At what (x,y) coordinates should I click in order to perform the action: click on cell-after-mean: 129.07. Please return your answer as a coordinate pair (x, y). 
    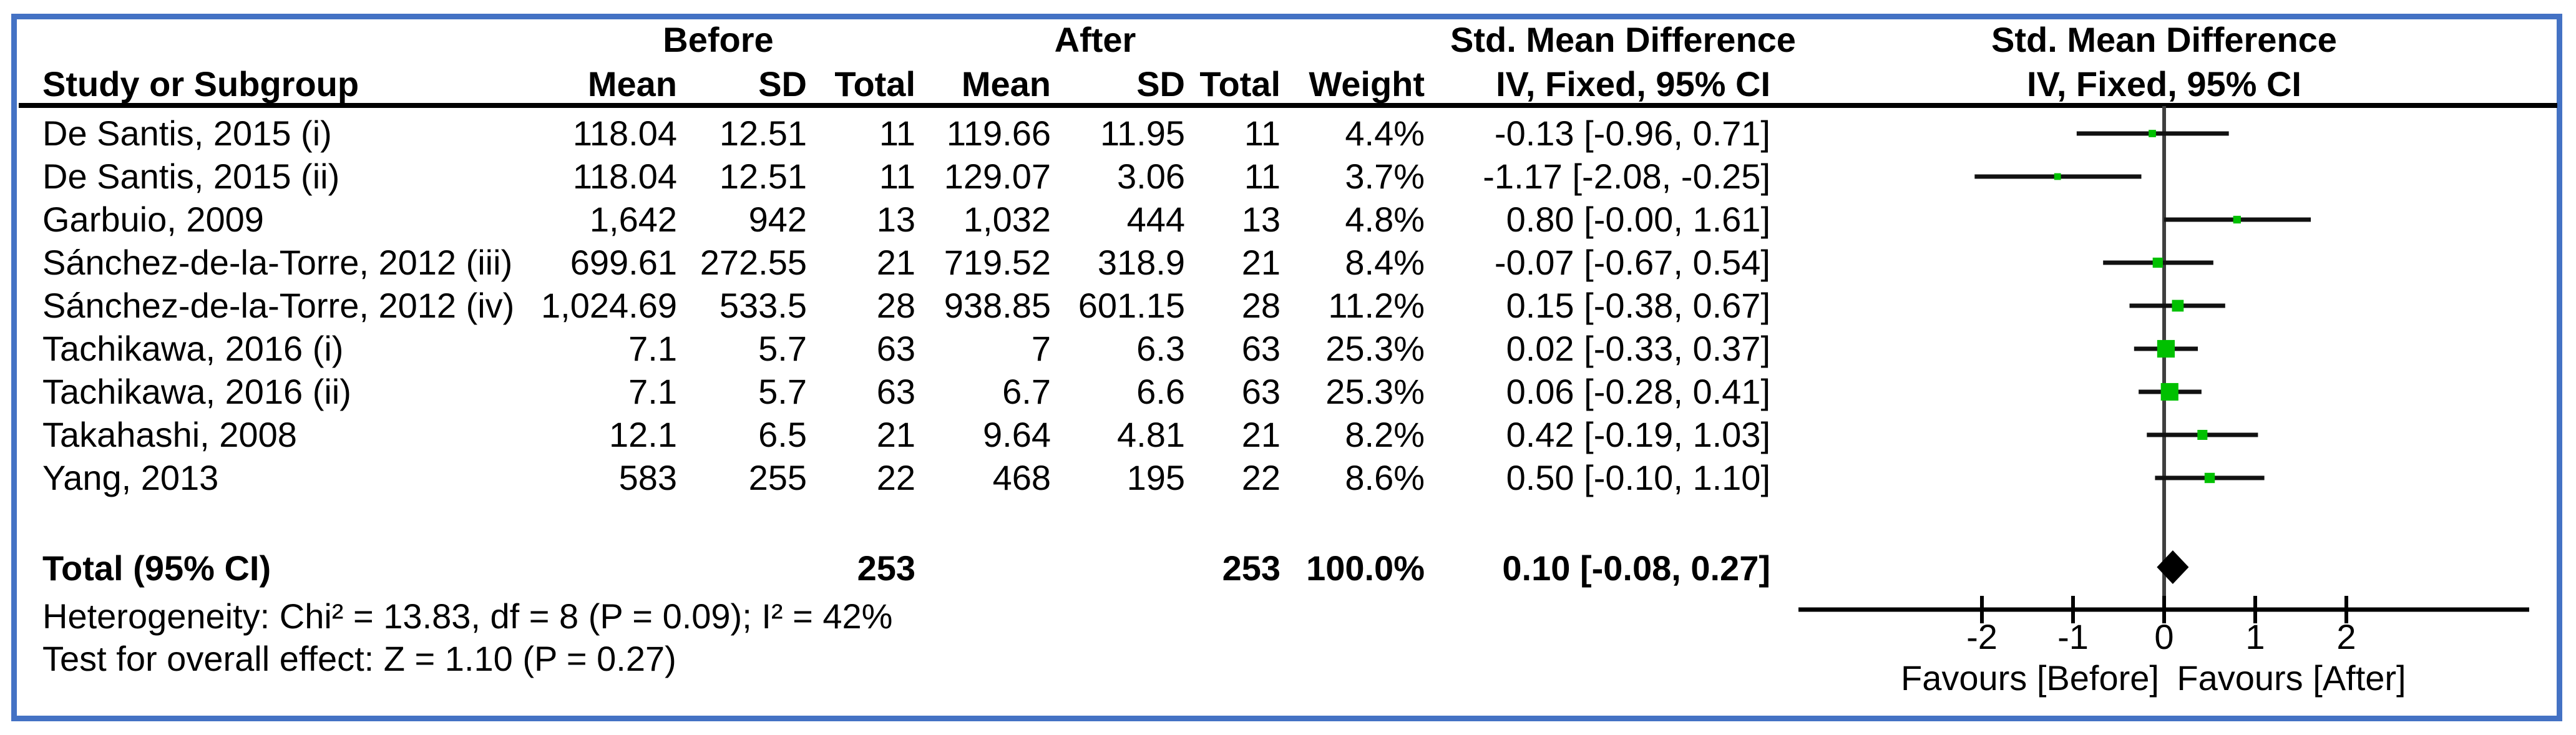
    Looking at the image, I should click on (997, 176).